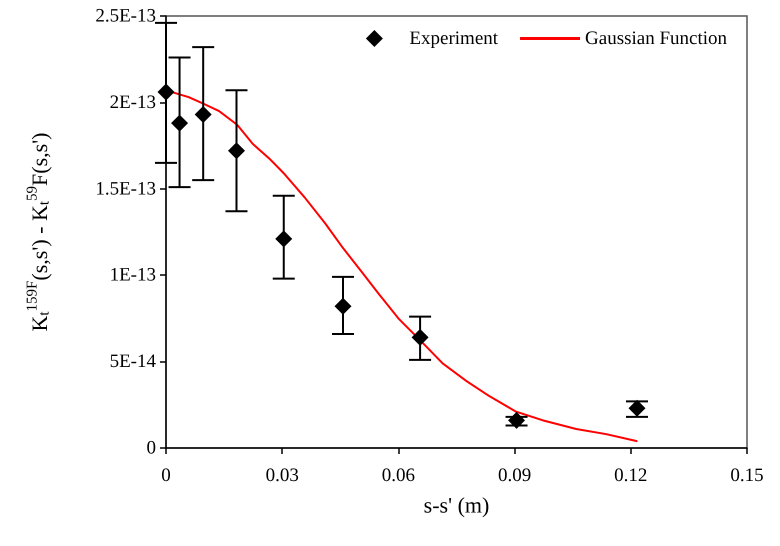 The image size is (780, 546). I want to click on y-tick-label: 2.5E-13, so click(125, 16).